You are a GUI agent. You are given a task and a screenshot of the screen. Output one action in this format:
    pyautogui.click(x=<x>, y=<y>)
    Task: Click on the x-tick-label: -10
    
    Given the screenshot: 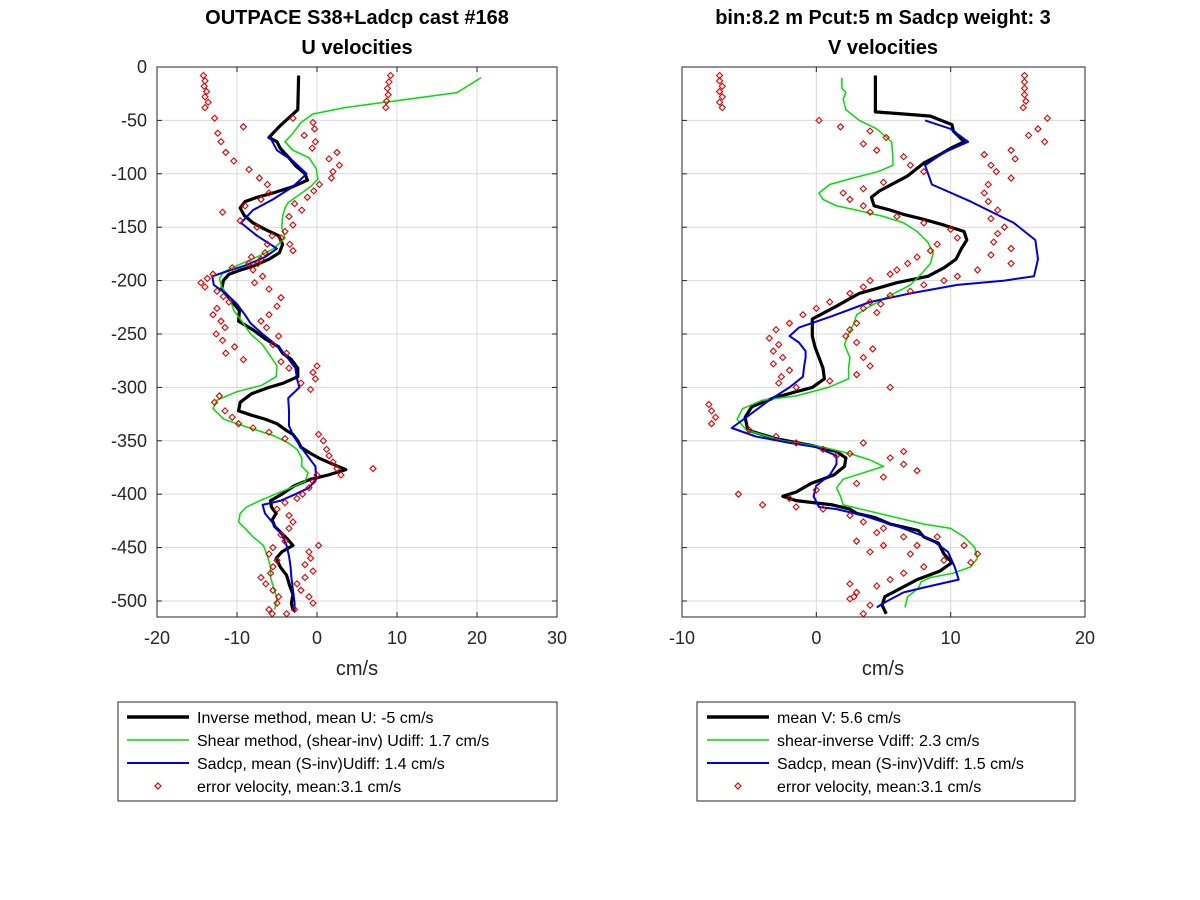 What is the action you would take?
    pyautogui.click(x=682, y=638)
    